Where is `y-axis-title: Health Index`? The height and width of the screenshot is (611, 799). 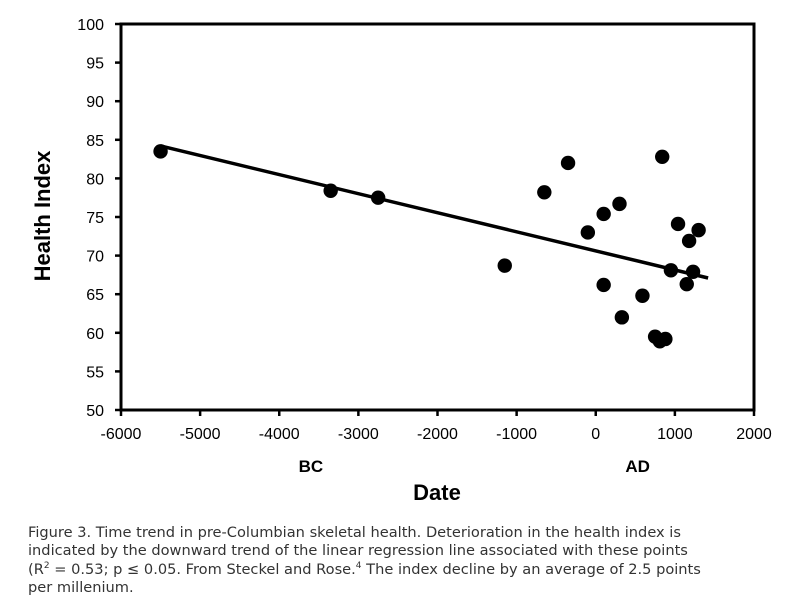
y-axis-title: Health Index is located at coordinates (42, 216).